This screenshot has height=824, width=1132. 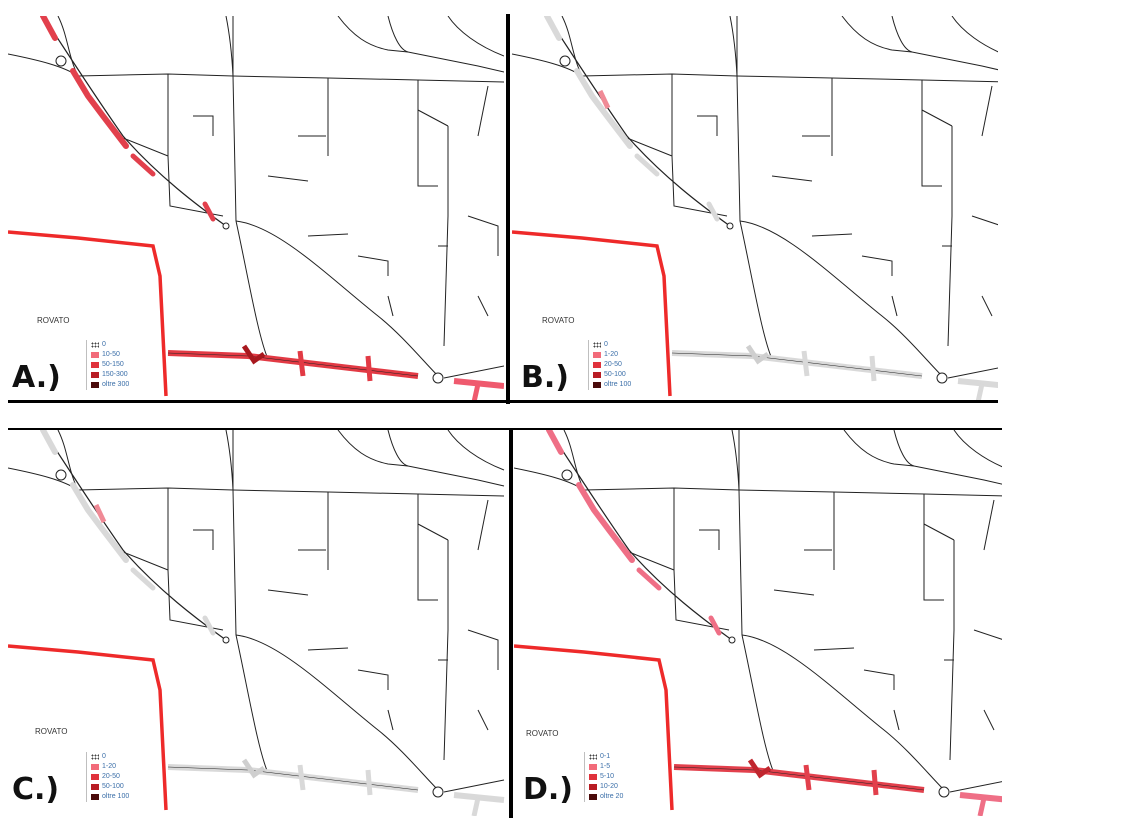 I want to click on legend-item: oltre 20, so click(x=606, y=797).